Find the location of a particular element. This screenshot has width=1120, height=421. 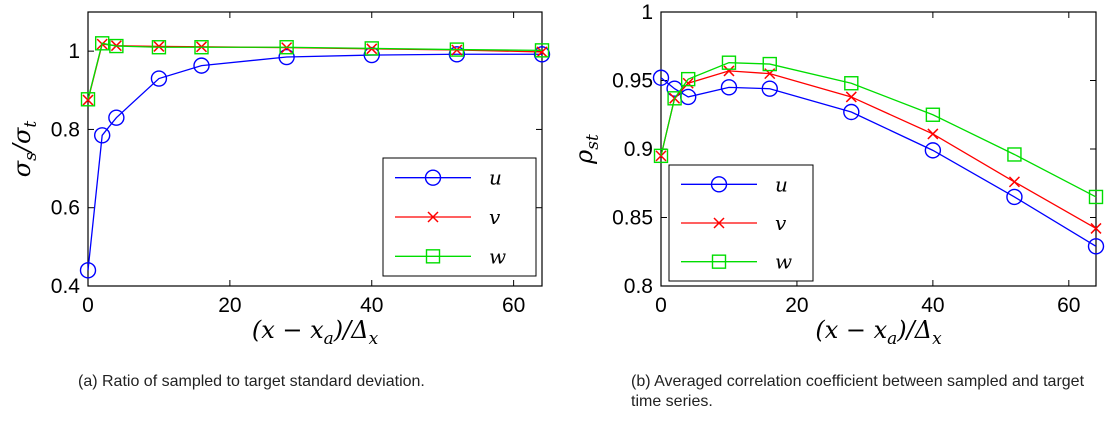

y-tick-label: 0.4 is located at coordinates (66, 286).